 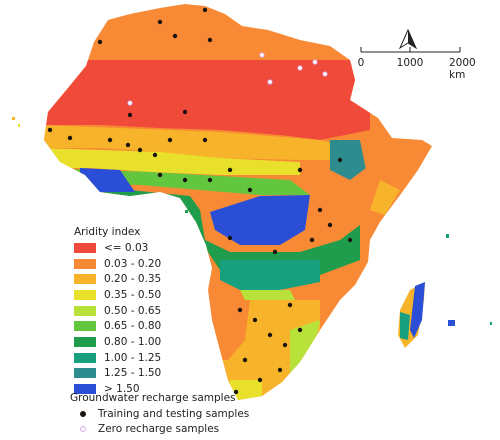 What do you see at coordinates (133, 373) in the screenshot?
I see `legend-label: 1.25 - 1.50` at bounding box center [133, 373].